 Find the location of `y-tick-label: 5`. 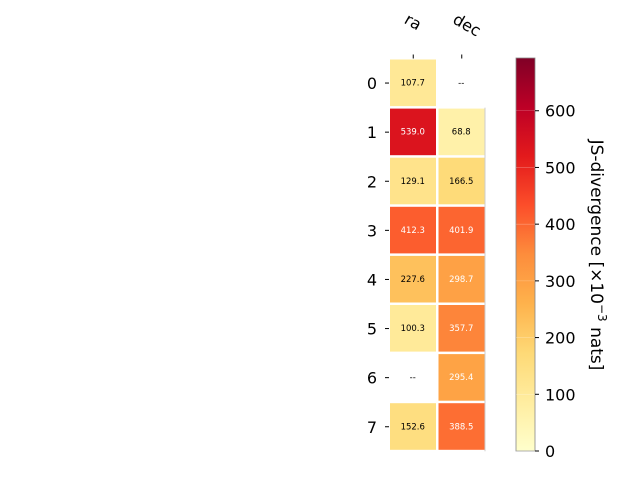

y-tick-label: 5 is located at coordinates (372, 329).